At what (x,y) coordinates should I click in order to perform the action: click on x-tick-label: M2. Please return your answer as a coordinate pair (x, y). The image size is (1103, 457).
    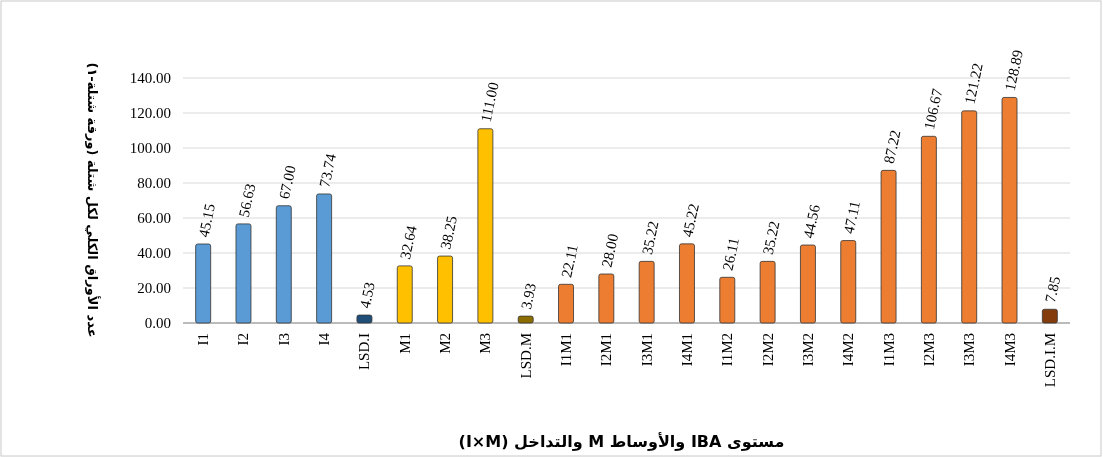
    Looking at the image, I should click on (445, 343).